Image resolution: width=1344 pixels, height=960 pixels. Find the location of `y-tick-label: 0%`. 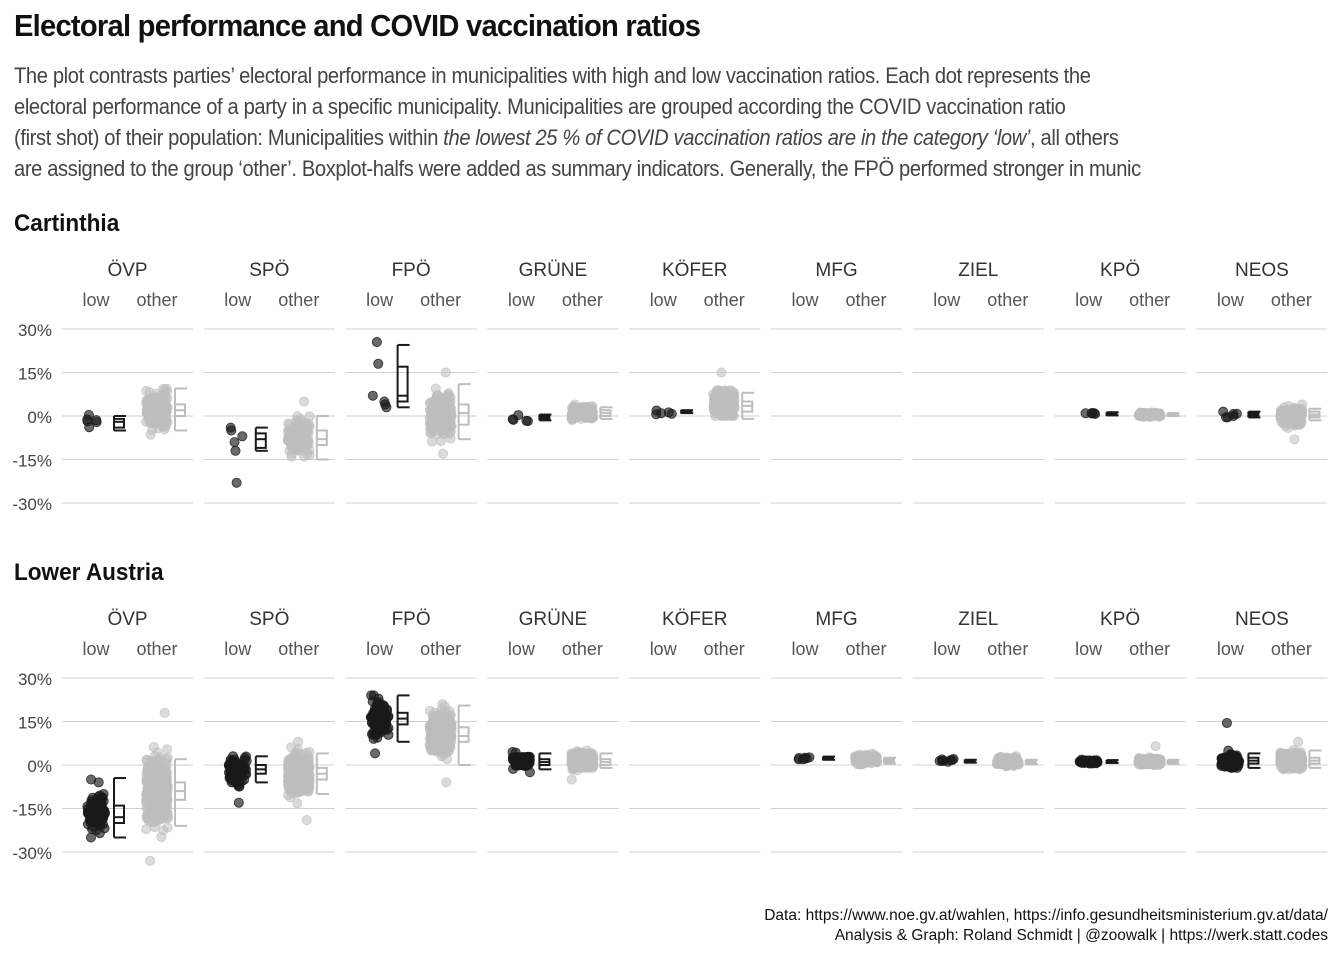

y-tick-label: 0% is located at coordinates (39, 766).